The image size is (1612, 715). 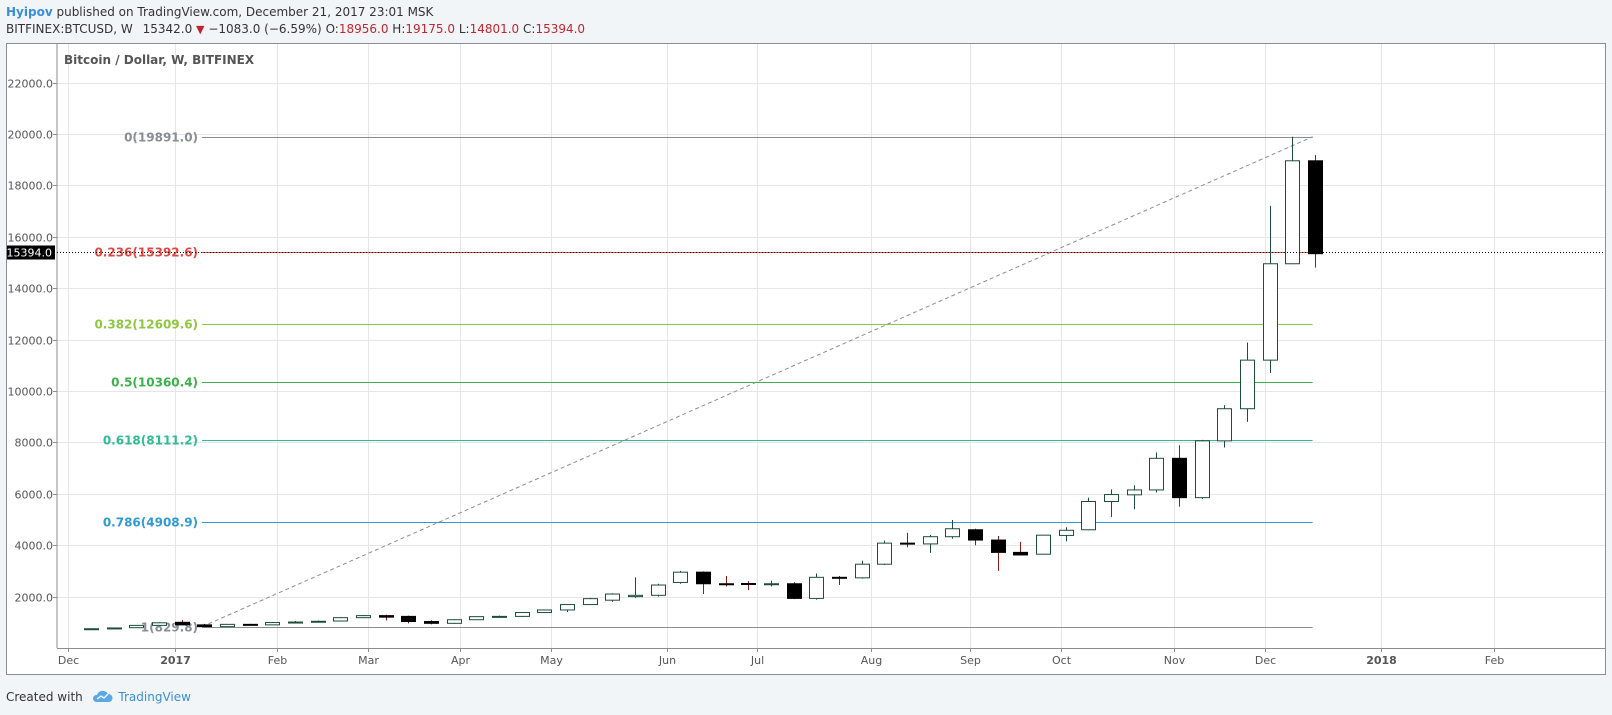 I want to click on symbol-label: BITFINEX:BTCUSD, W, so click(x=69, y=29).